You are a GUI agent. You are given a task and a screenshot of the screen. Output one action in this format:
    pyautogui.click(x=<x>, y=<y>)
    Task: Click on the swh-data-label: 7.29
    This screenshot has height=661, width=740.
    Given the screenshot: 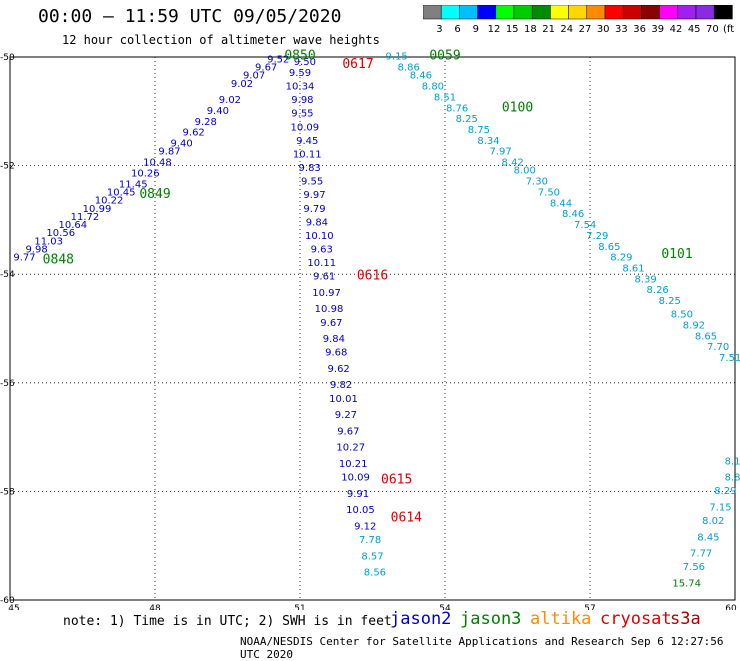 What is the action you would take?
    pyautogui.click(x=597, y=236)
    